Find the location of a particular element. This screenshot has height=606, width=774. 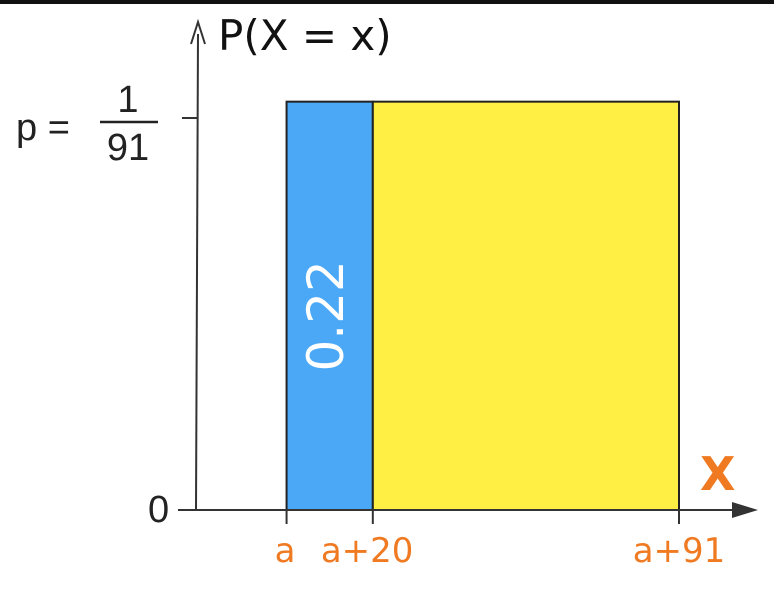

region-0-label: 0.22 is located at coordinates (326, 315).